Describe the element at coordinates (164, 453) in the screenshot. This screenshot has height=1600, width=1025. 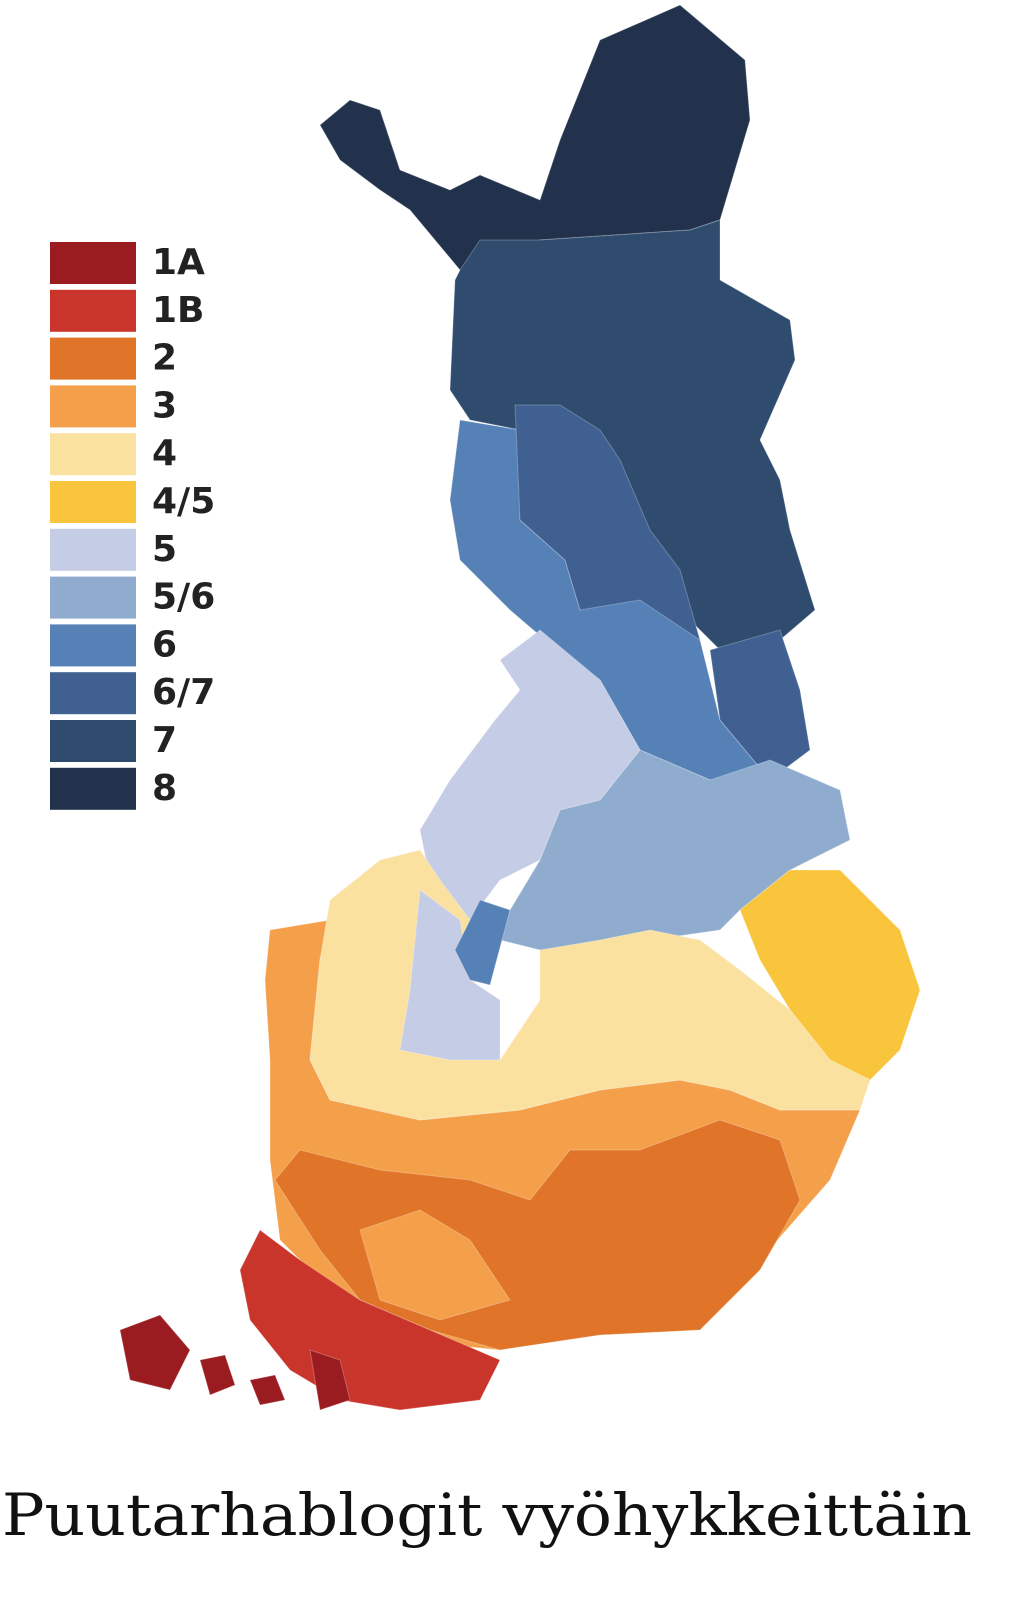
I see `legend-label: 4` at that location.